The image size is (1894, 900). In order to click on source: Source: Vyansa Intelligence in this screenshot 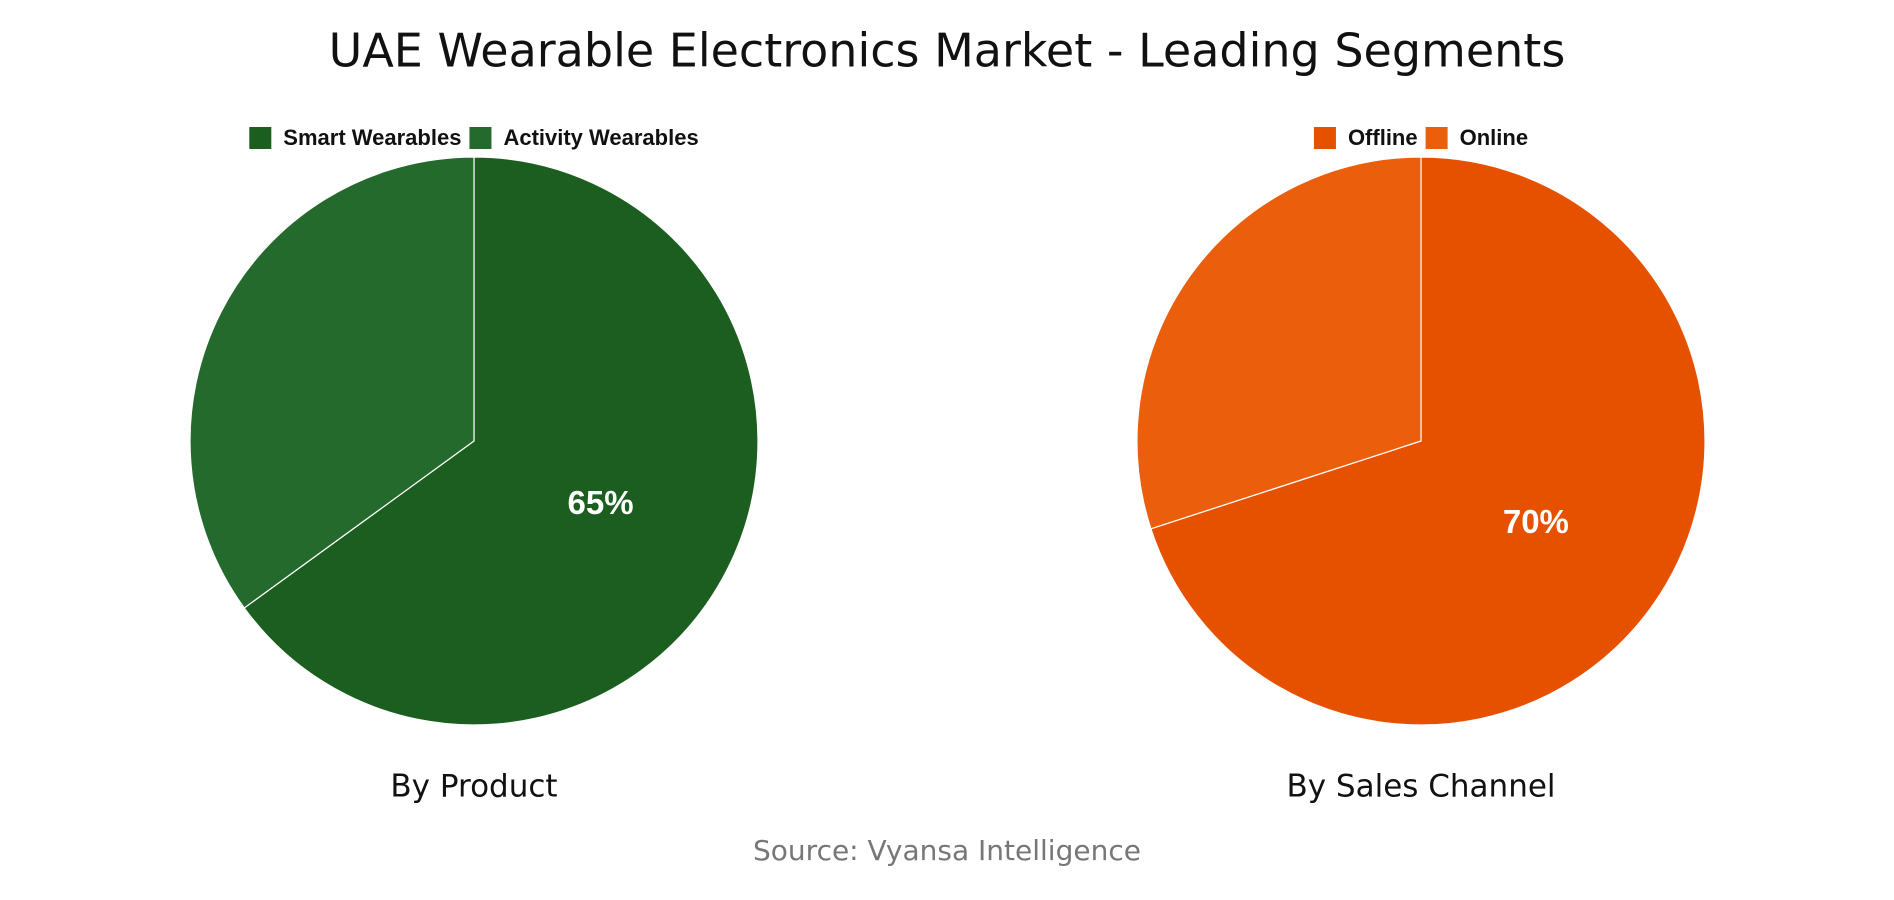, I will do `click(947, 850)`.